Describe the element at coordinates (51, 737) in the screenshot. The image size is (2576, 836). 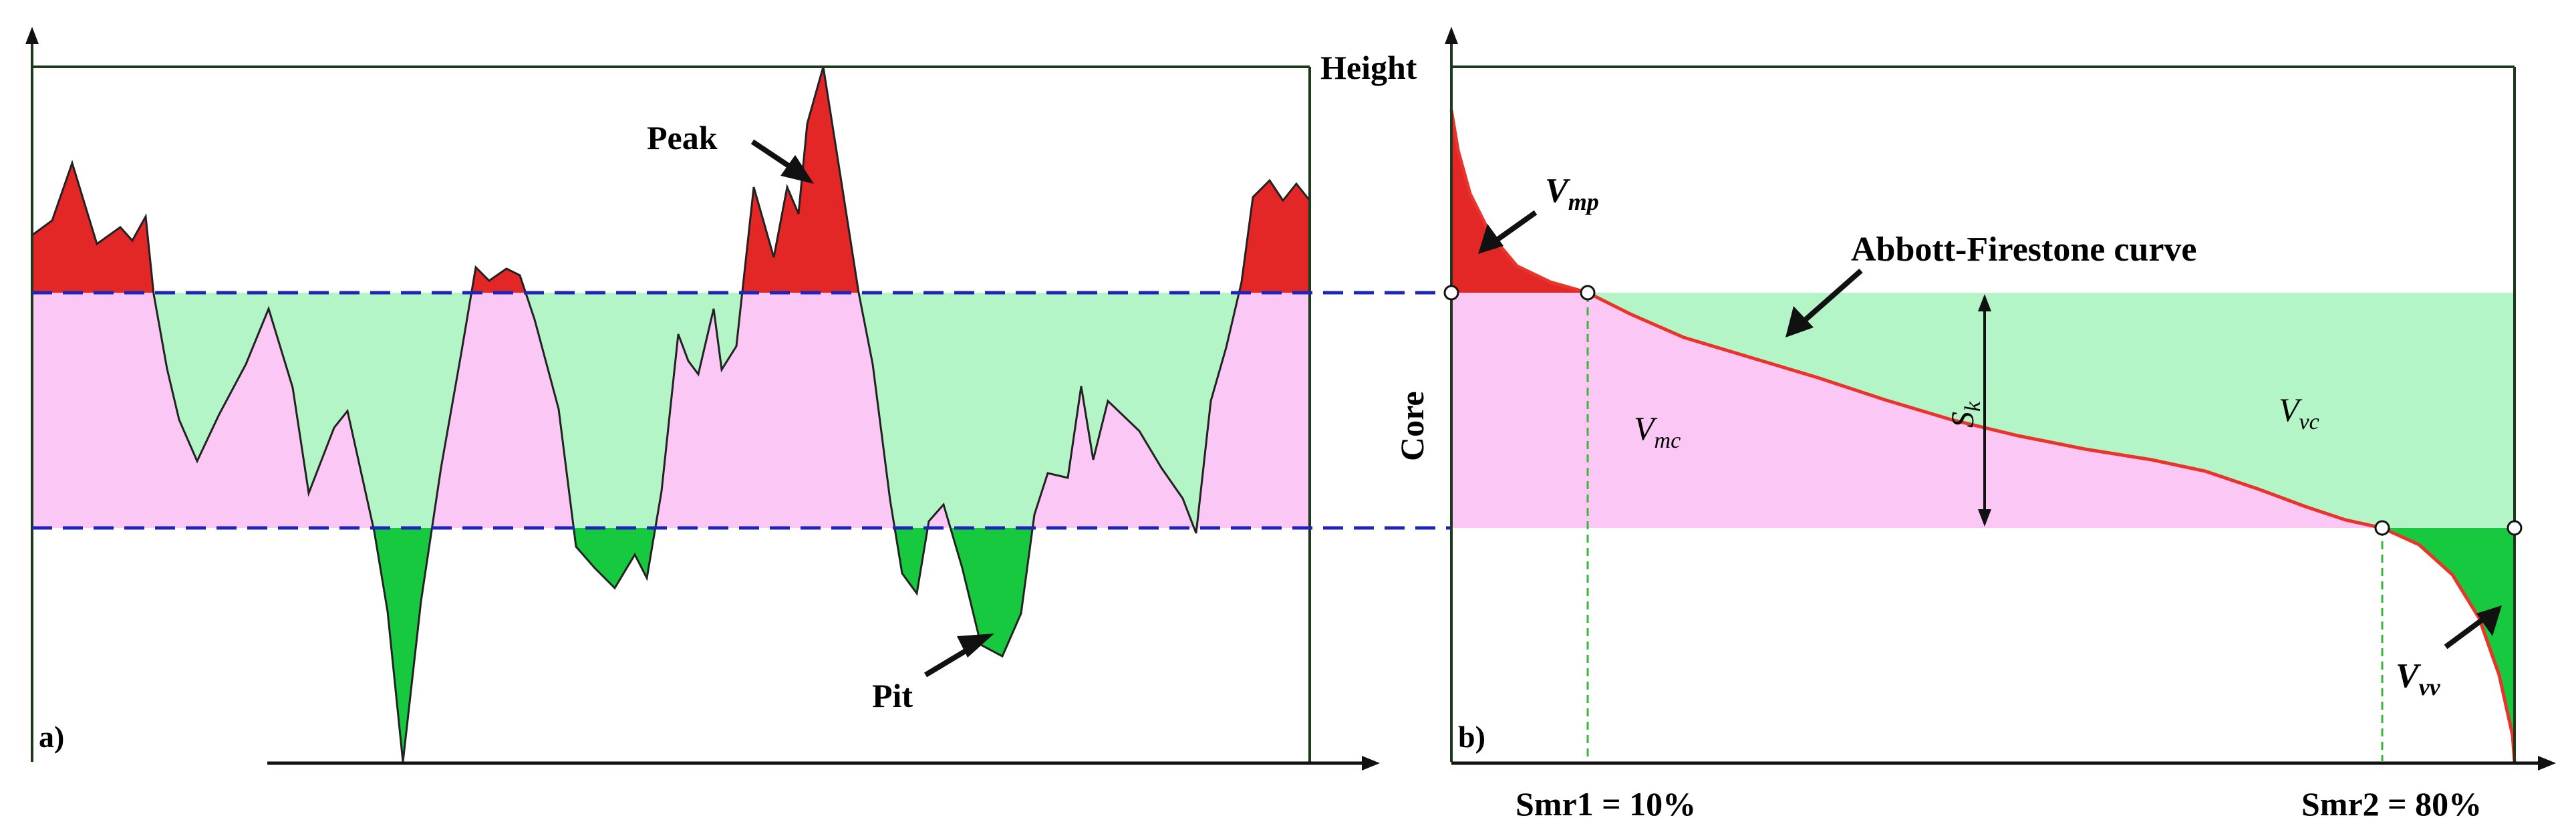
I see `panel-a-label: a)` at that location.